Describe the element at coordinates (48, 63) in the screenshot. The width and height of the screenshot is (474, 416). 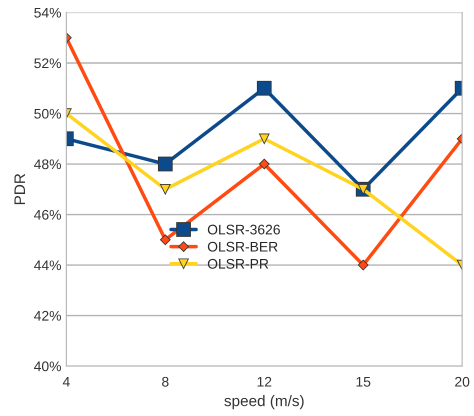
I see `y-tick-label: 52%` at that location.